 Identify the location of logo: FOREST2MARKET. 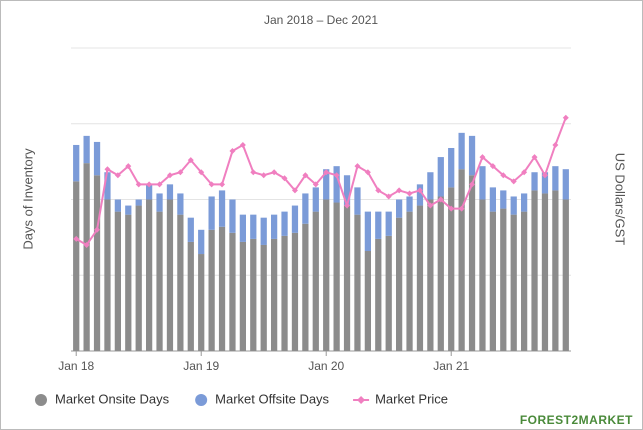
(576, 420).